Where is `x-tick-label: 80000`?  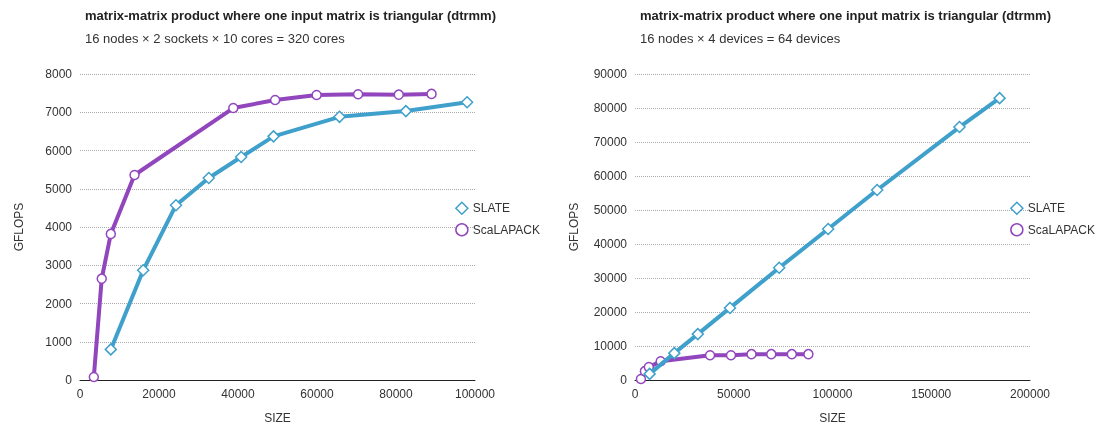
x-tick-label: 80000 is located at coordinates (396, 394).